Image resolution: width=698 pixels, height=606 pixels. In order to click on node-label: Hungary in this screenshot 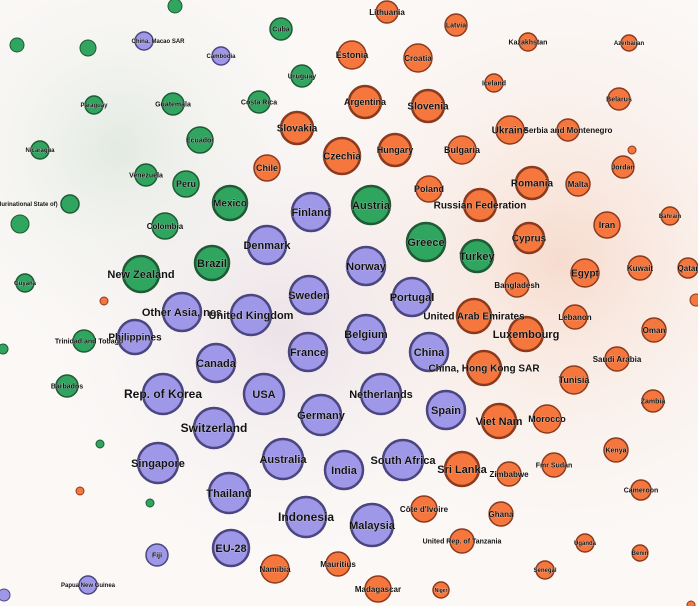, I will do `click(395, 150)`.